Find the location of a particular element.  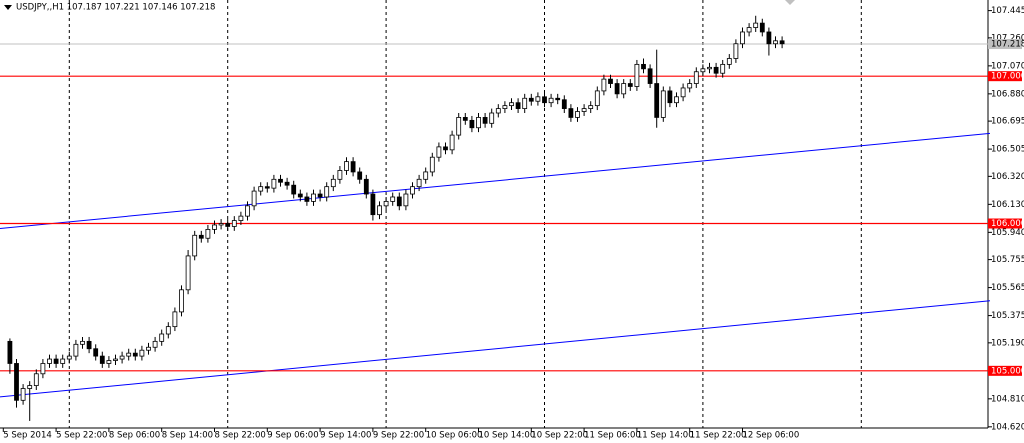

y-tick-label: 107.260 is located at coordinates (1007, 38).